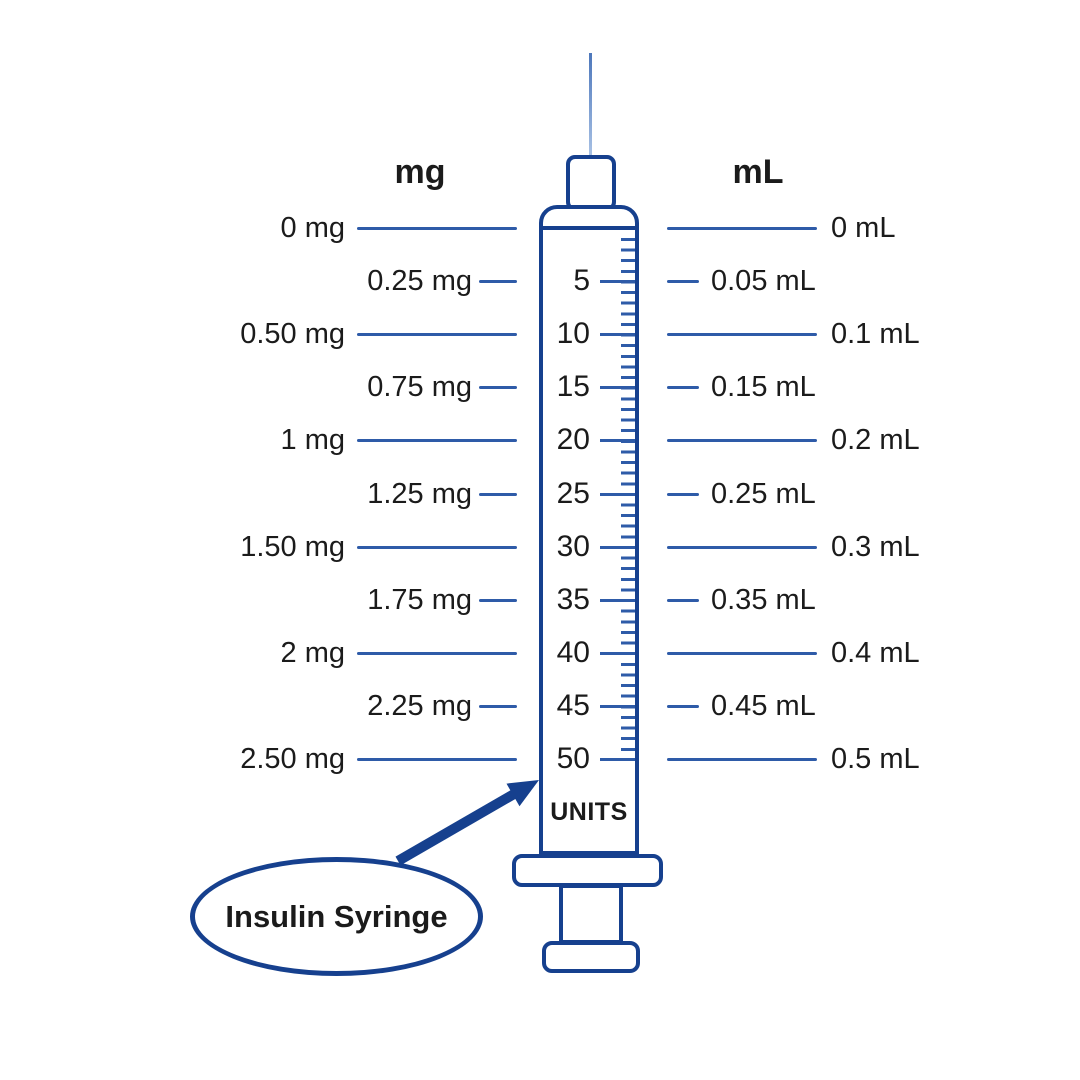 The width and height of the screenshot is (1080, 1080). I want to click on unit-row: 40, so click(591, 653).